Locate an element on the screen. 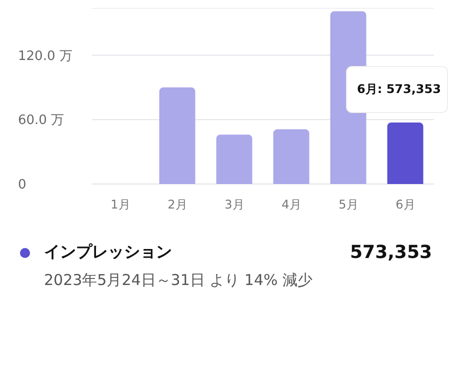 The height and width of the screenshot is (380, 460). x-tick-label: 2月 is located at coordinates (178, 205).